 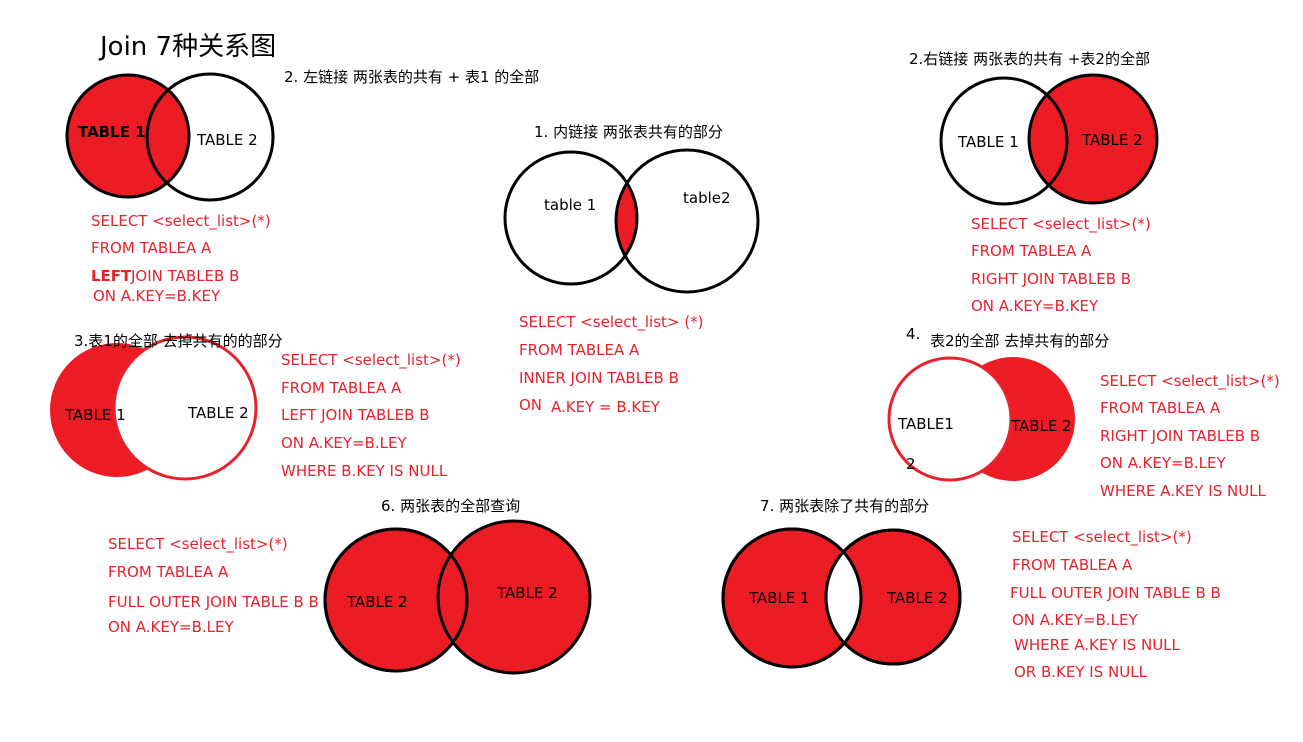 What do you see at coordinates (926, 424) in the screenshot?
I see `right-only-label-a: TABLE1` at bounding box center [926, 424].